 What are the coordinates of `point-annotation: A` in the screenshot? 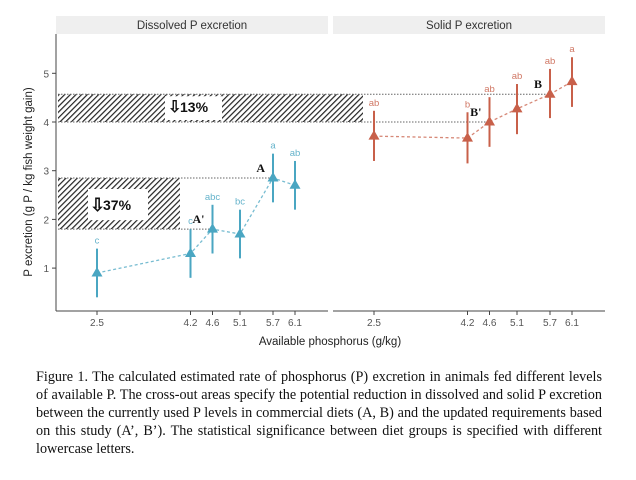 It's located at (260, 168).